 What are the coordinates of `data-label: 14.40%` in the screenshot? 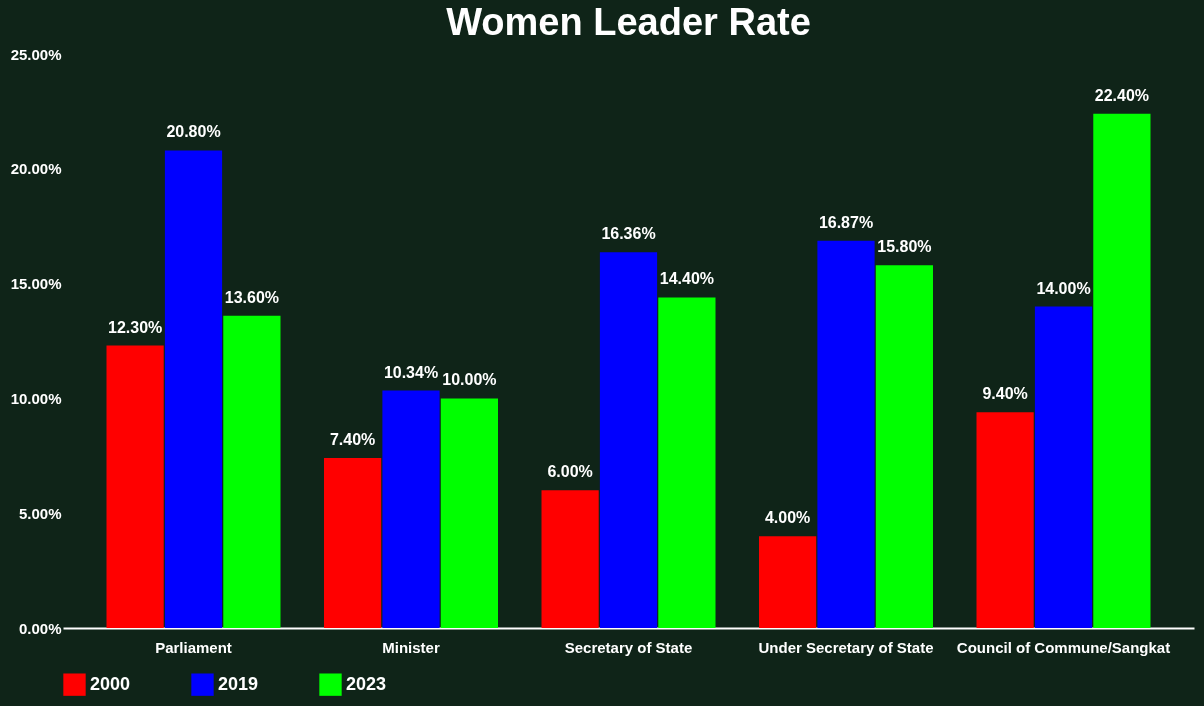 It's located at (687, 279).